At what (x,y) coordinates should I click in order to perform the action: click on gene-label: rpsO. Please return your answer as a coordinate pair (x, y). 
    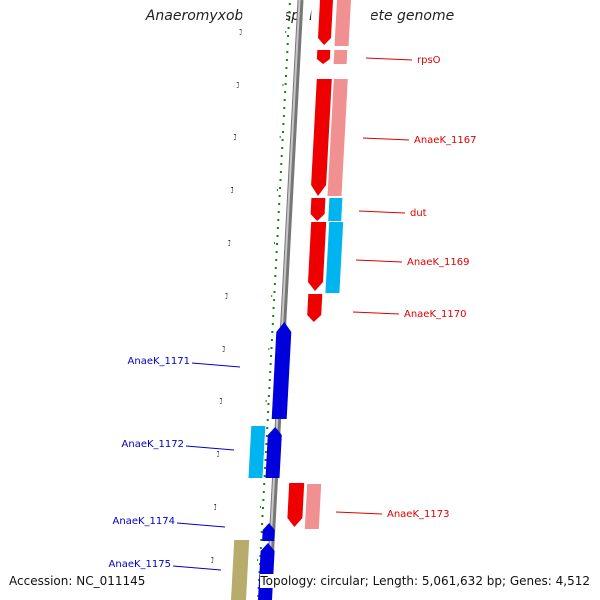
    Looking at the image, I should click on (429, 60).